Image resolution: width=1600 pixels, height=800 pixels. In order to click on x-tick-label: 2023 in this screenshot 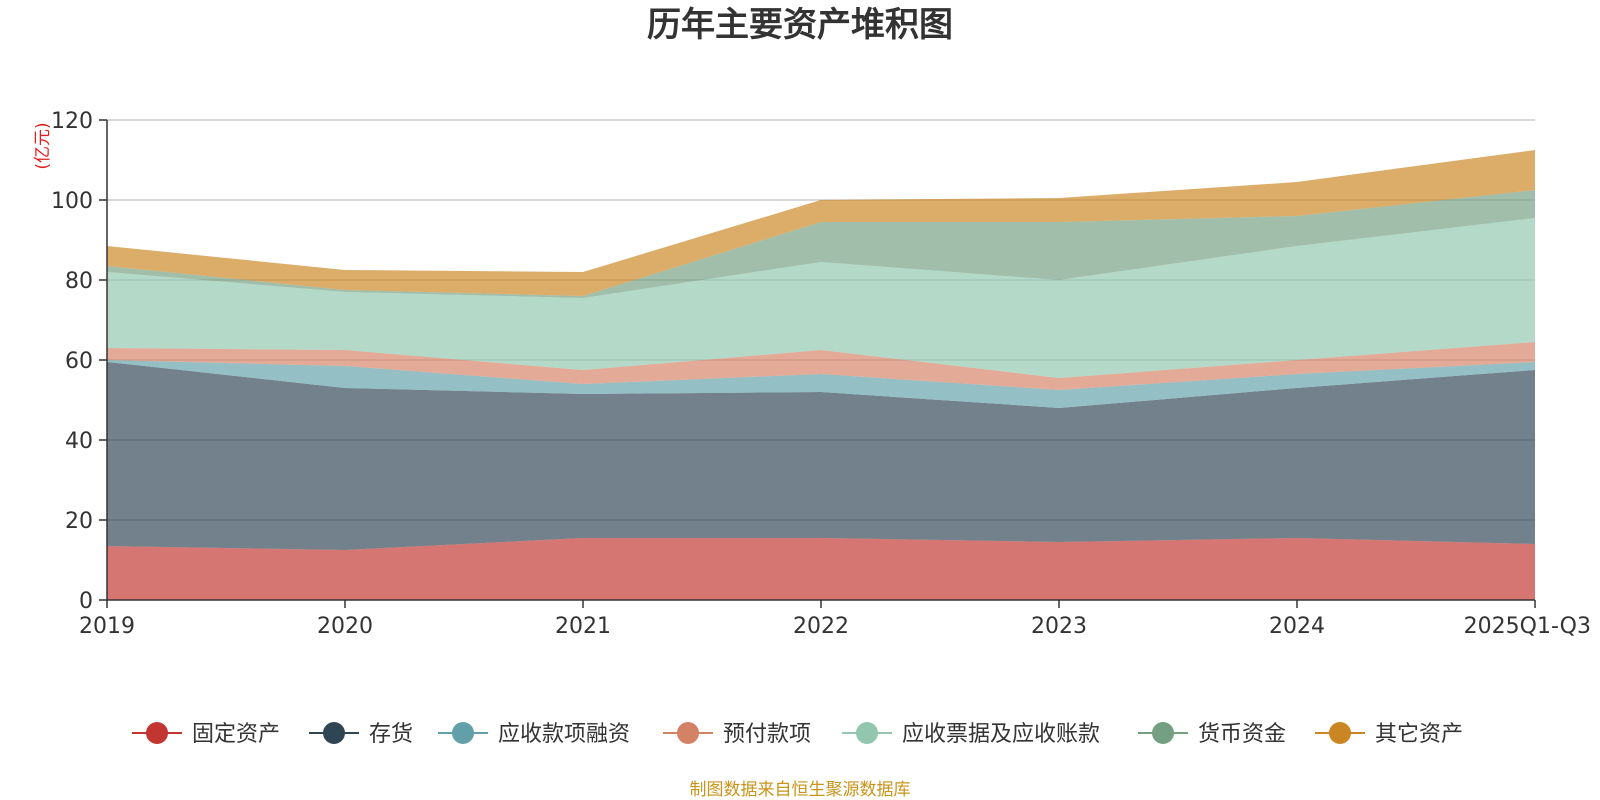, I will do `click(1059, 626)`.